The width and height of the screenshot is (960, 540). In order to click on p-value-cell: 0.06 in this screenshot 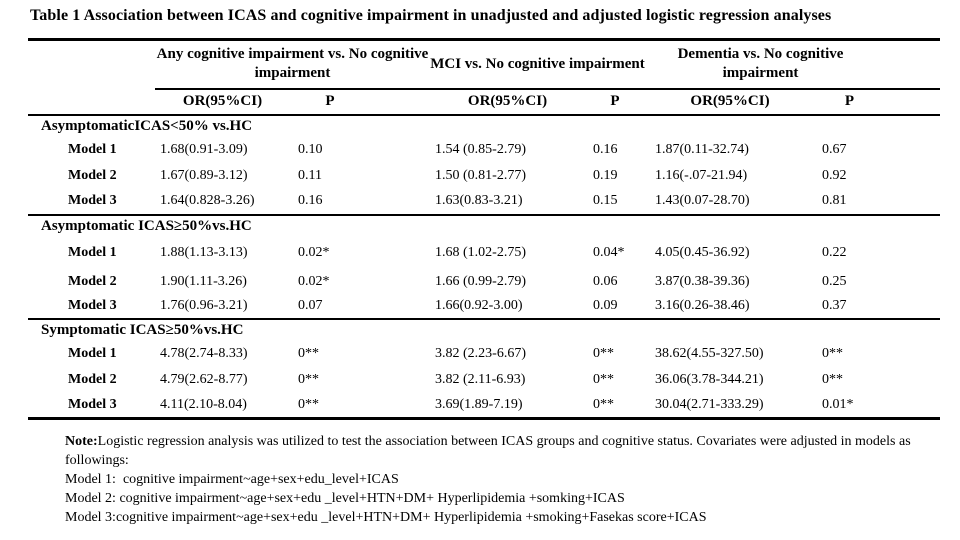, I will do `click(605, 281)`.